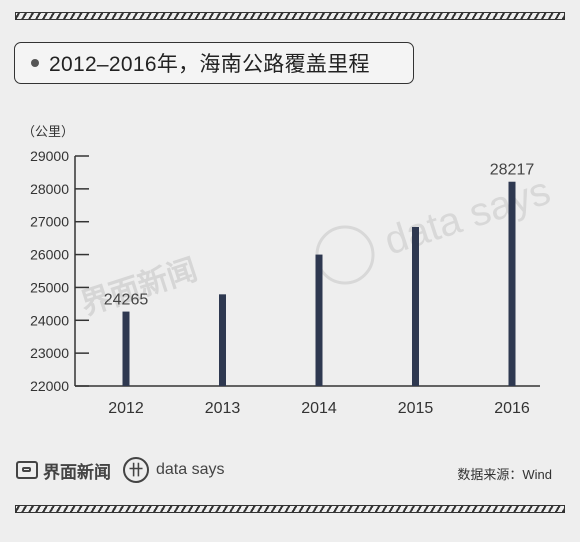 The height and width of the screenshot is (542, 580). Describe the element at coordinates (126, 300) in the screenshot. I see `data-label: 24265` at that location.